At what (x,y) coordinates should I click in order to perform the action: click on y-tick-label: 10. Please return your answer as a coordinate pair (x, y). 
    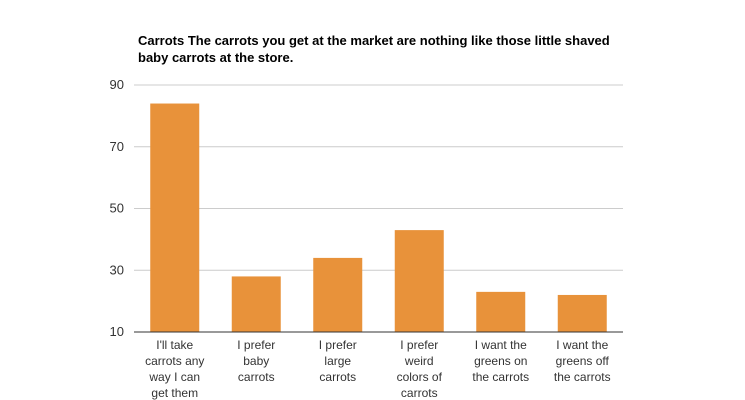
    Looking at the image, I should click on (117, 331).